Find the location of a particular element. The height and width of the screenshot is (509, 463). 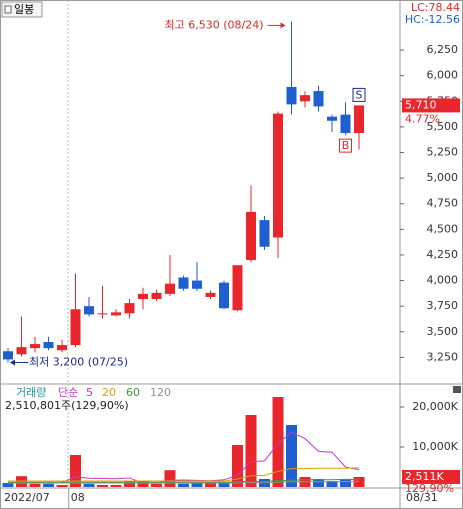

hc-indicator: HC:-12.56 is located at coordinates (432, 19).